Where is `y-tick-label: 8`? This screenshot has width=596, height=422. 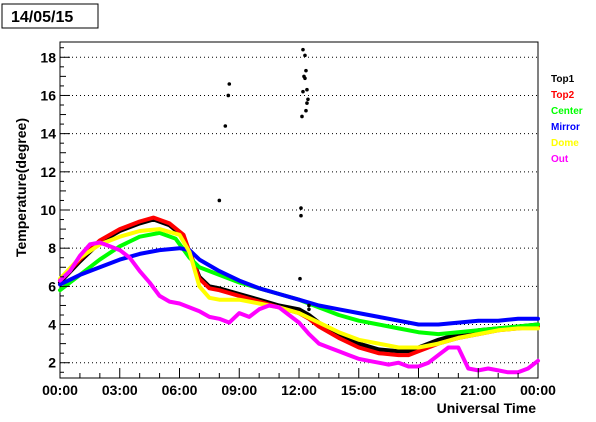
y-tick-label: 8 is located at coordinates (52, 248).